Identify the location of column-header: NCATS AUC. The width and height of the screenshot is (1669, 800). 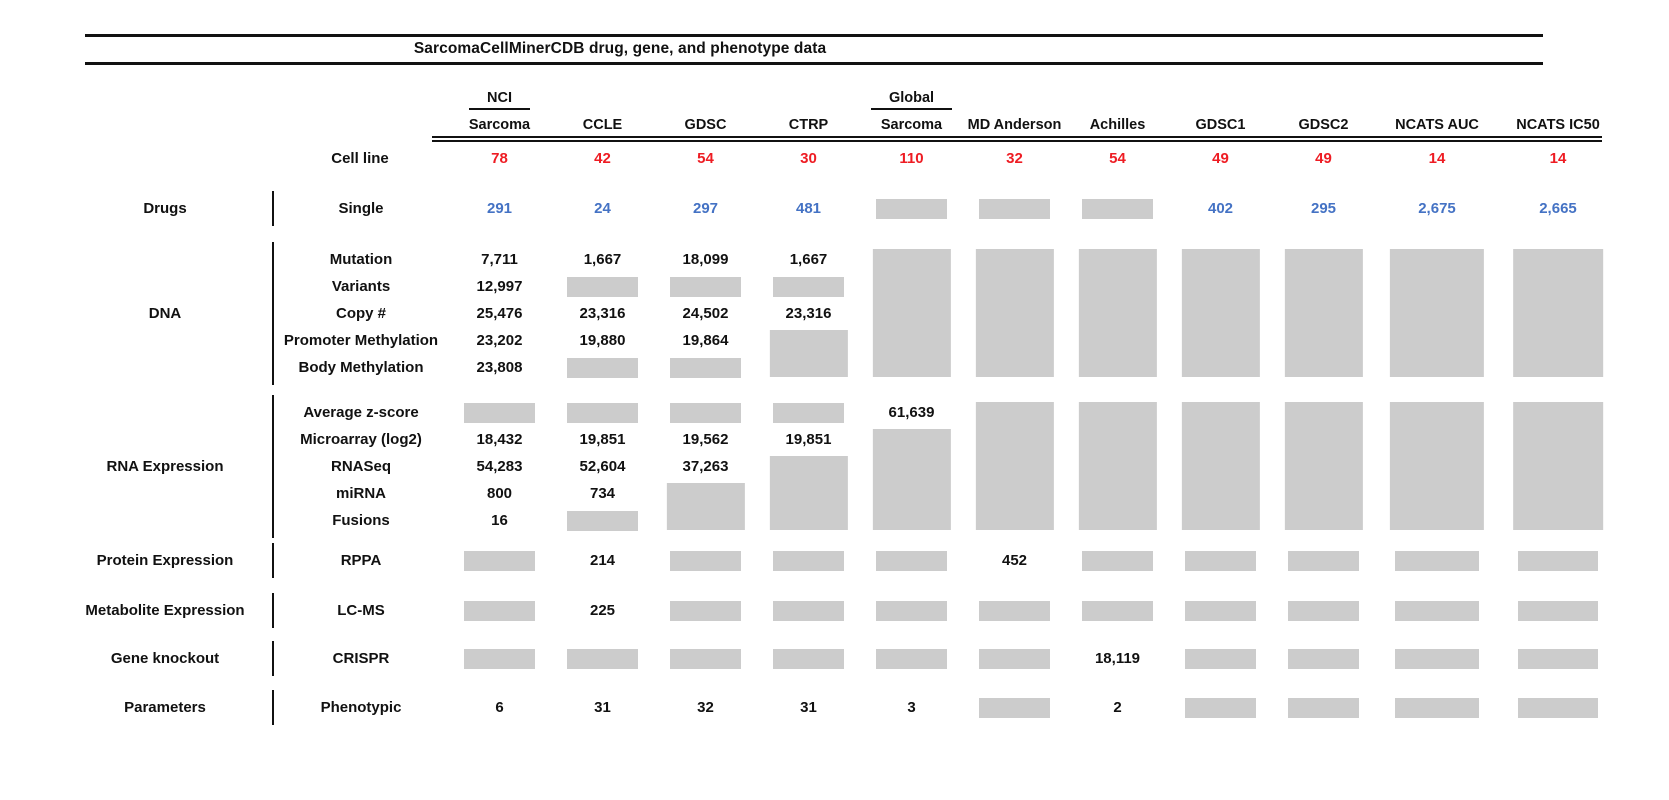
(1437, 125).